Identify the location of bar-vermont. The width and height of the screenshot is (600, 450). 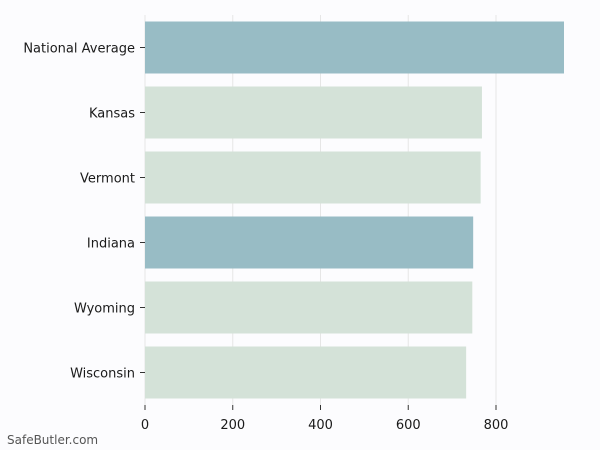
(313, 177).